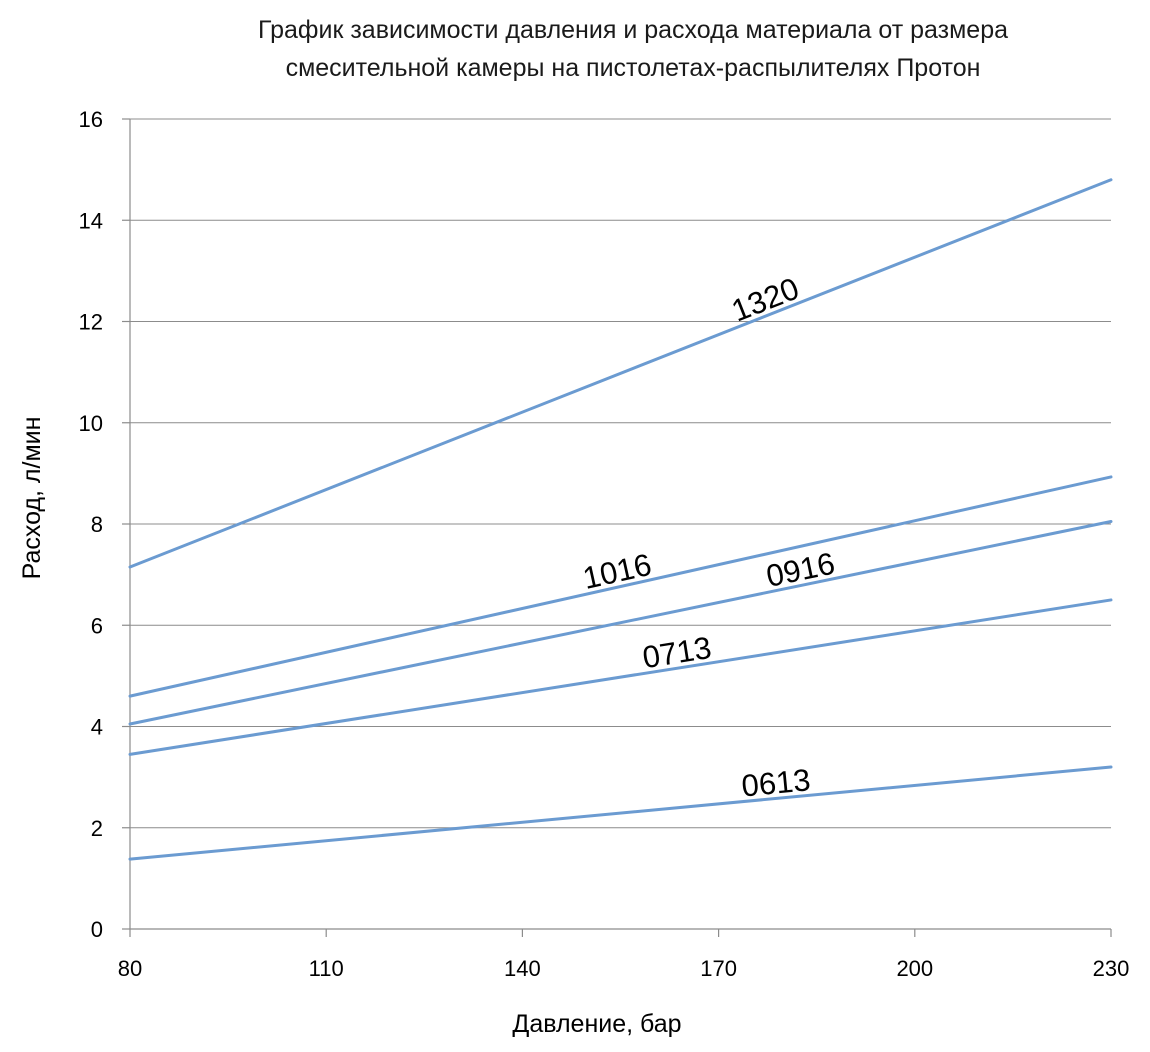 The width and height of the screenshot is (1150, 1052). Describe the element at coordinates (91, 423) in the screenshot. I see `y-tick-label-10: 10` at that location.